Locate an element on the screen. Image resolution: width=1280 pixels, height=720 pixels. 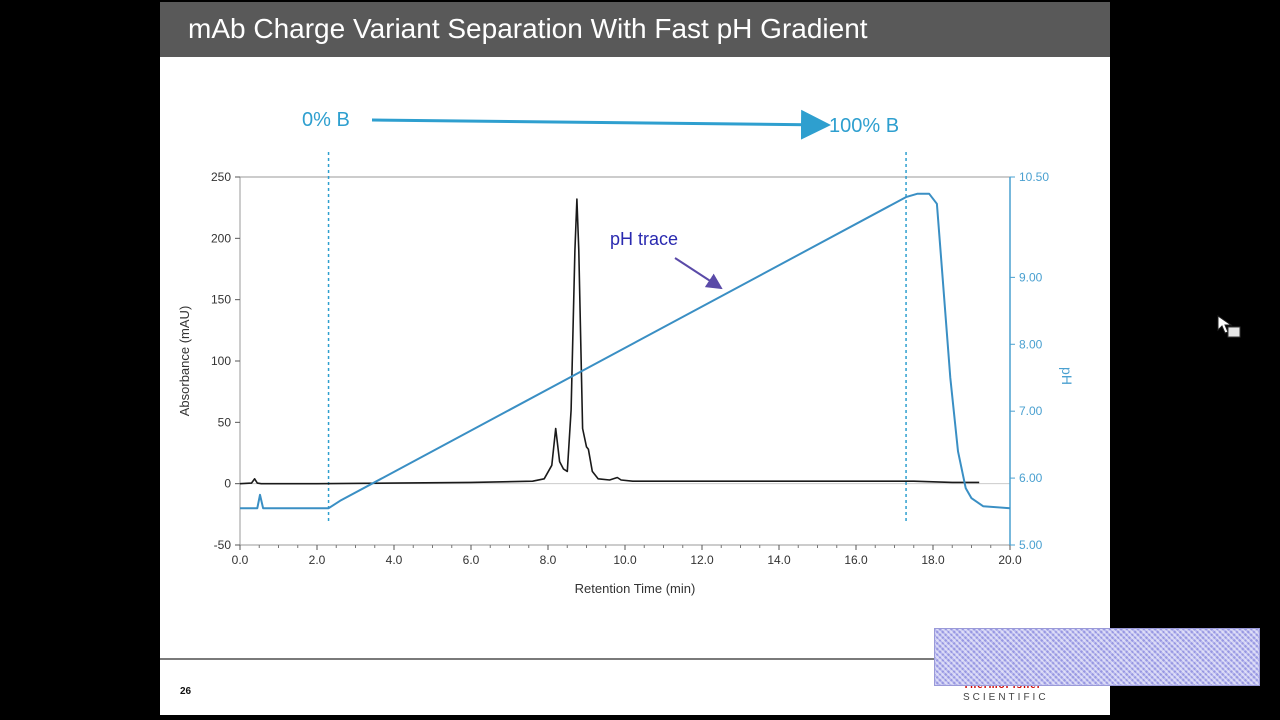
y-tick-label: 200 is located at coordinates (221, 238).